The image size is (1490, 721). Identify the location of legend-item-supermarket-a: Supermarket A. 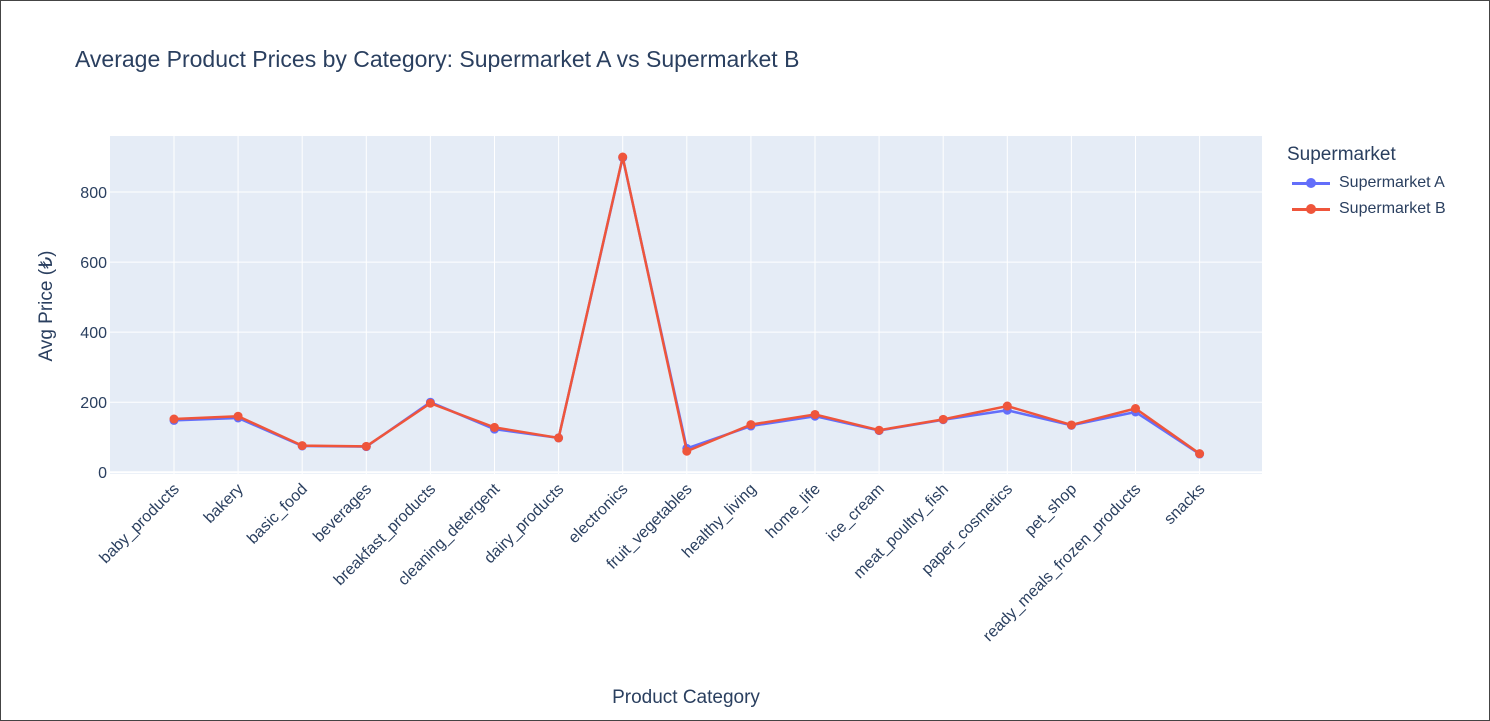
(1368, 183).